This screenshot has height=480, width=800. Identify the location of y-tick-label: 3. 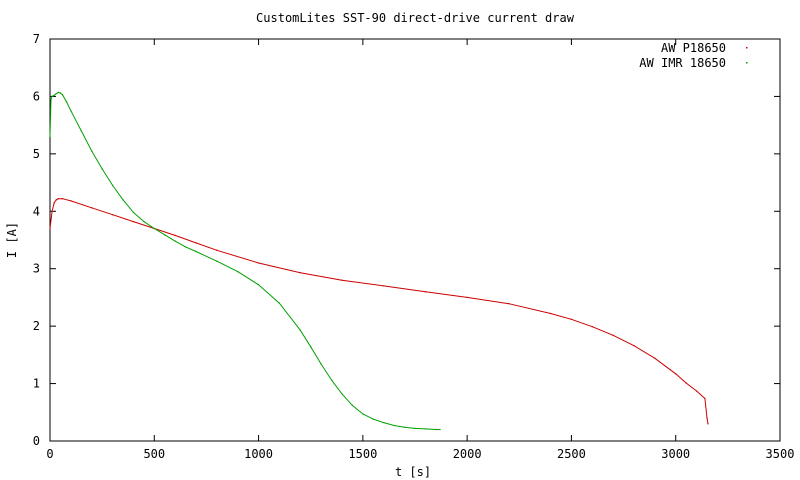
(36, 269).